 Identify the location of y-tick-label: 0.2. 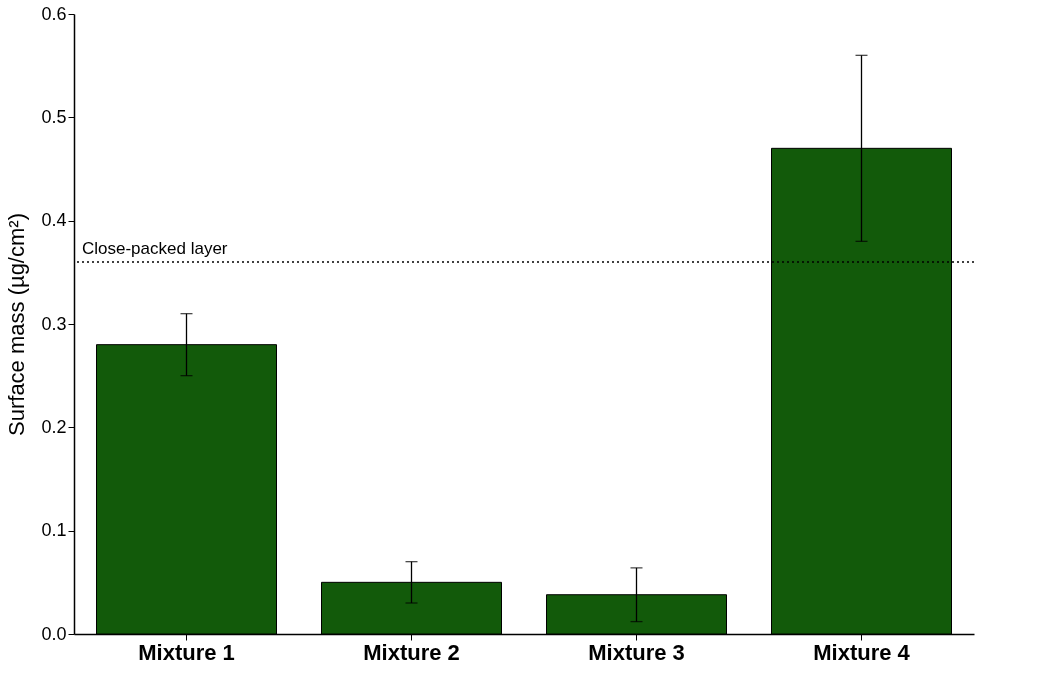
(54, 426).